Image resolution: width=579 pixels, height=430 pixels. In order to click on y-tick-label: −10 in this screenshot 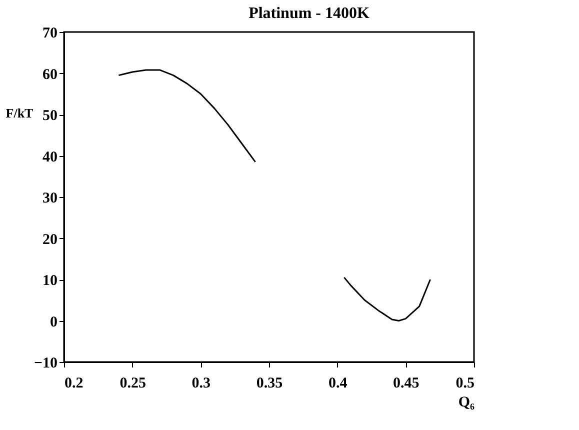, I will do `click(46, 364)`.